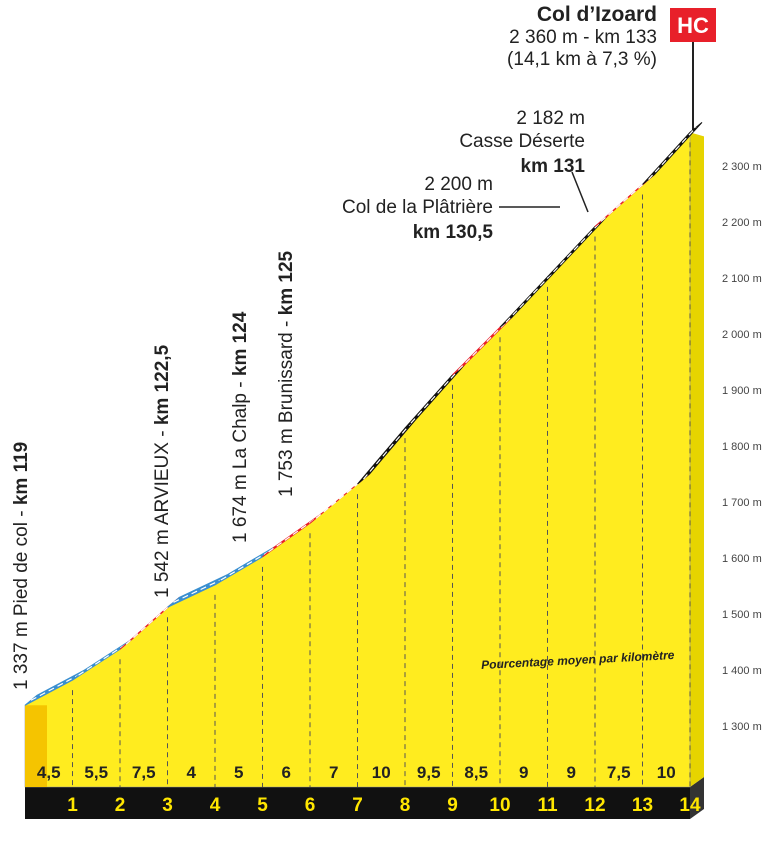  I want to click on gradient-label: 8,5, so click(476, 772).